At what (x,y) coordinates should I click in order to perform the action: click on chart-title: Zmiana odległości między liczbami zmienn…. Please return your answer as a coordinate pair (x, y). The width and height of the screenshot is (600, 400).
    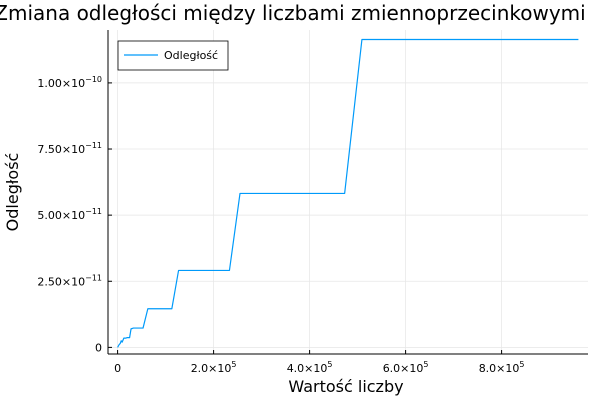
    Looking at the image, I should click on (293, 13).